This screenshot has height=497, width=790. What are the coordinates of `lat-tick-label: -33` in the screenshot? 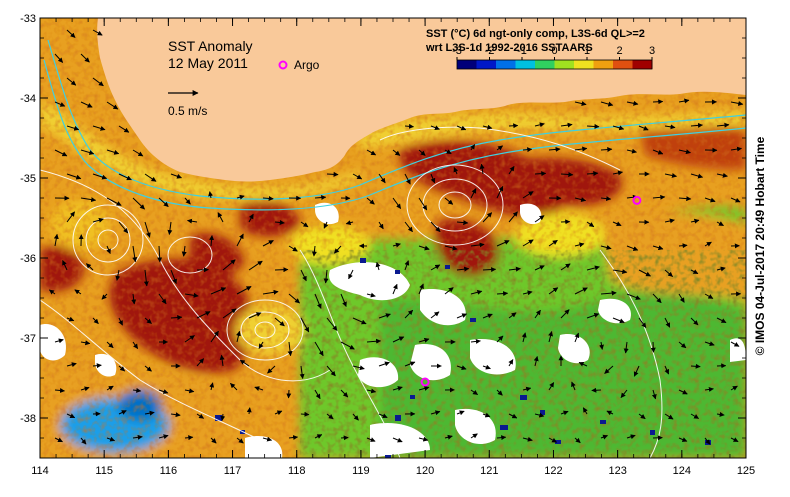 It's located at (28, 19).